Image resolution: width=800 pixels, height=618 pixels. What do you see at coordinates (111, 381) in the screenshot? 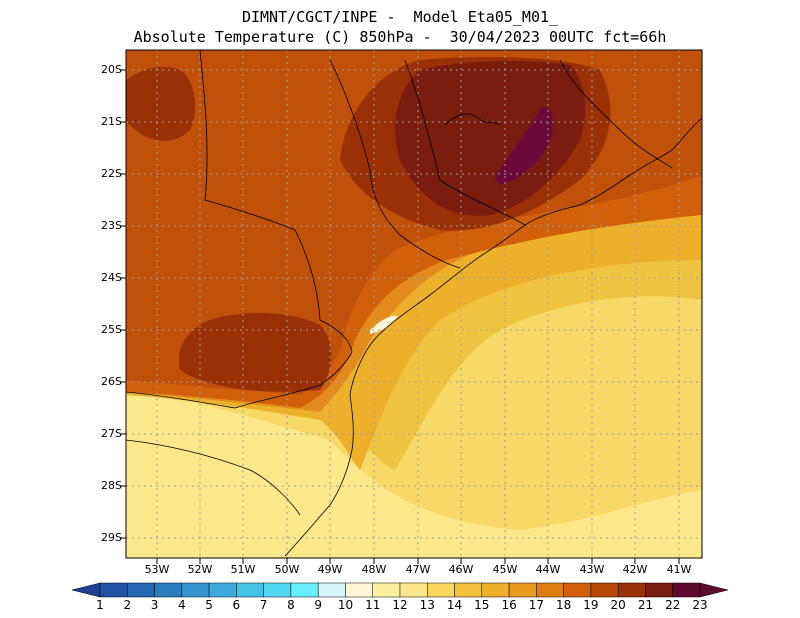
I see `lat-label: 26S` at bounding box center [111, 381].